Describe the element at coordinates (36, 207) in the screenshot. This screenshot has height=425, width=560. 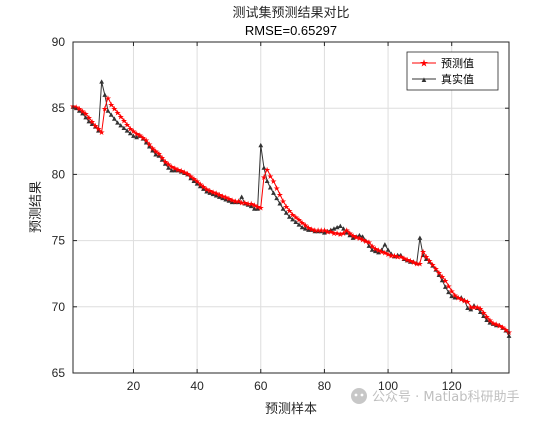
I see `y-axis-label: 预测结果` at that location.